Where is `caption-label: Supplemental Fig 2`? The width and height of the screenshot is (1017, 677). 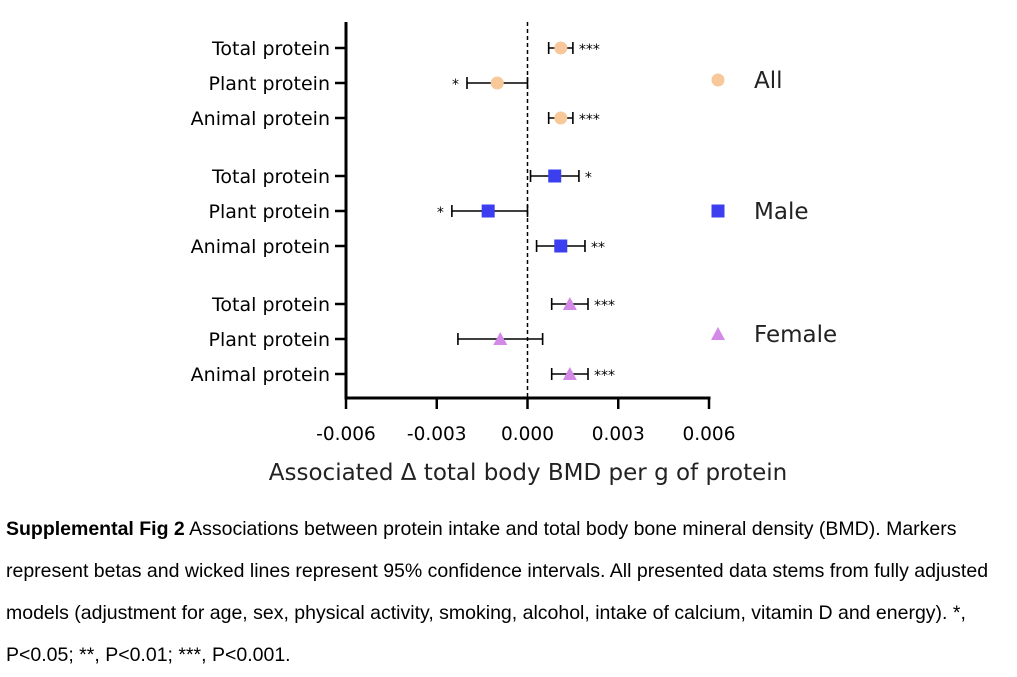
caption-label: Supplemental Fig 2 is located at coordinates (95, 529).